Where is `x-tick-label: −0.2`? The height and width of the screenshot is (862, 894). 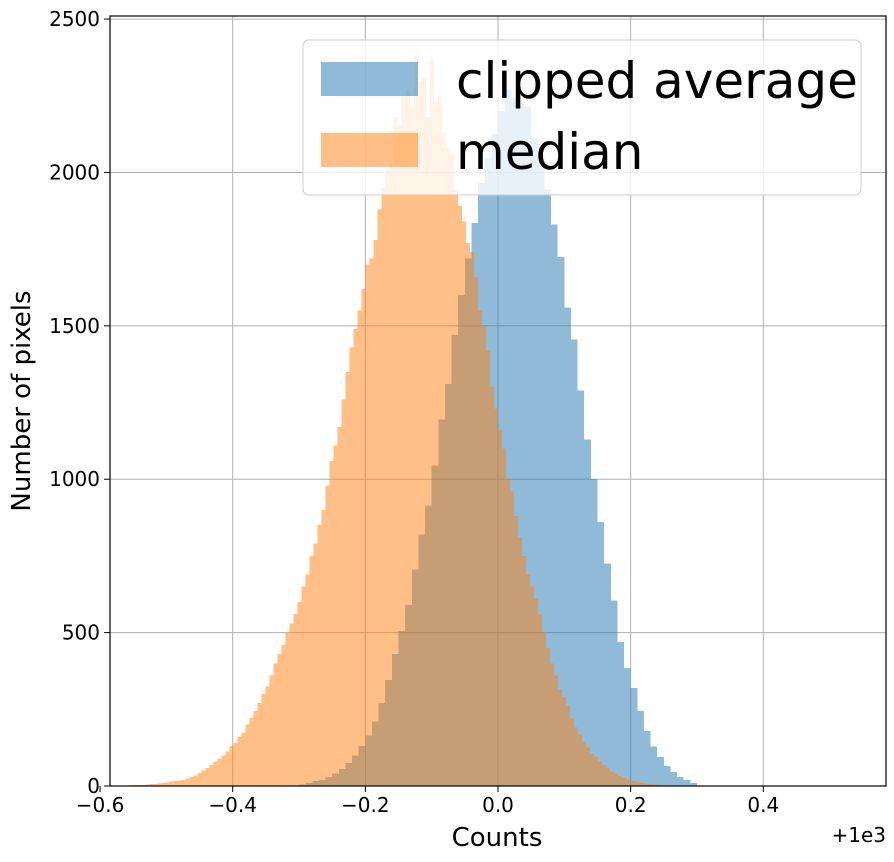 x-tick-label: −0.2 is located at coordinates (365, 805).